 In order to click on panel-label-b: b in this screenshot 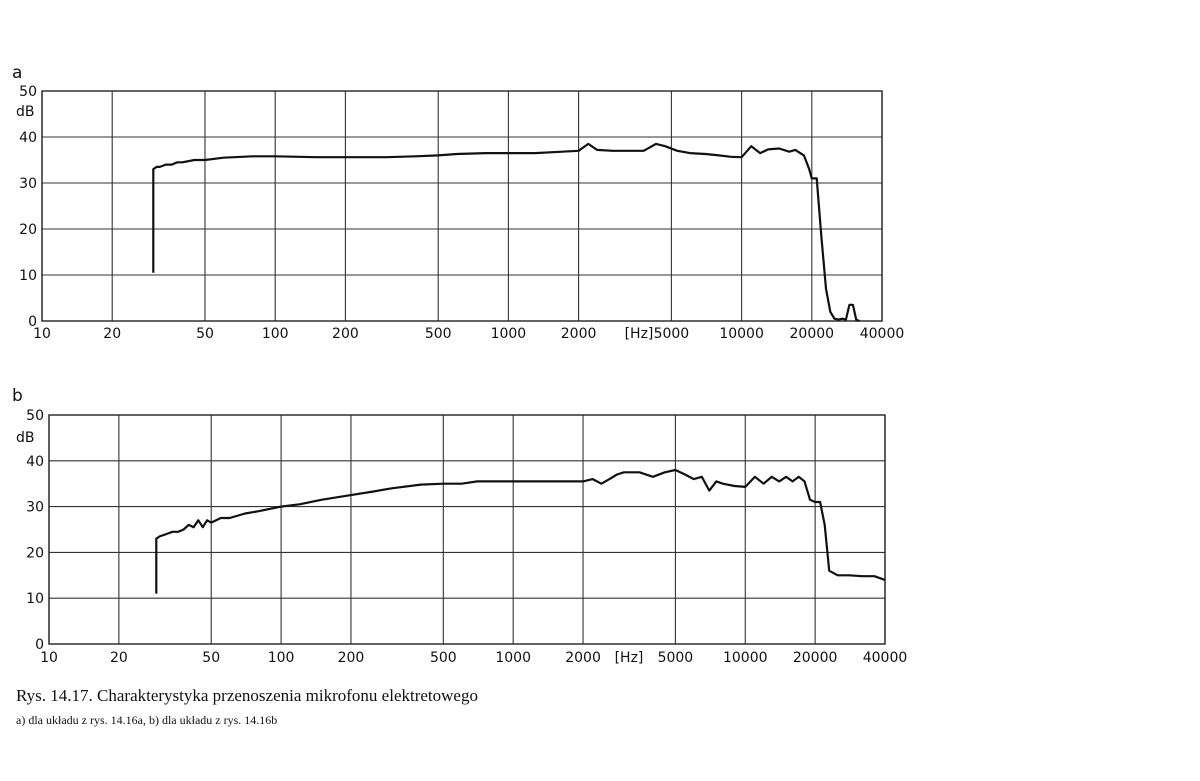, I will do `click(17, 396)`.